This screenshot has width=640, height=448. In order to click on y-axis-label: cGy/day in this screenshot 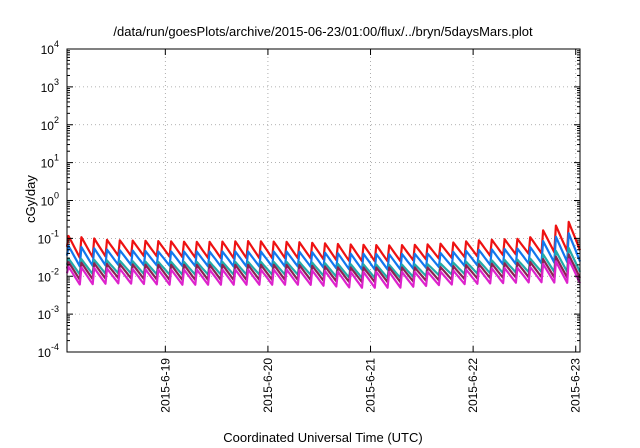, I will do `click(30, 199)`.